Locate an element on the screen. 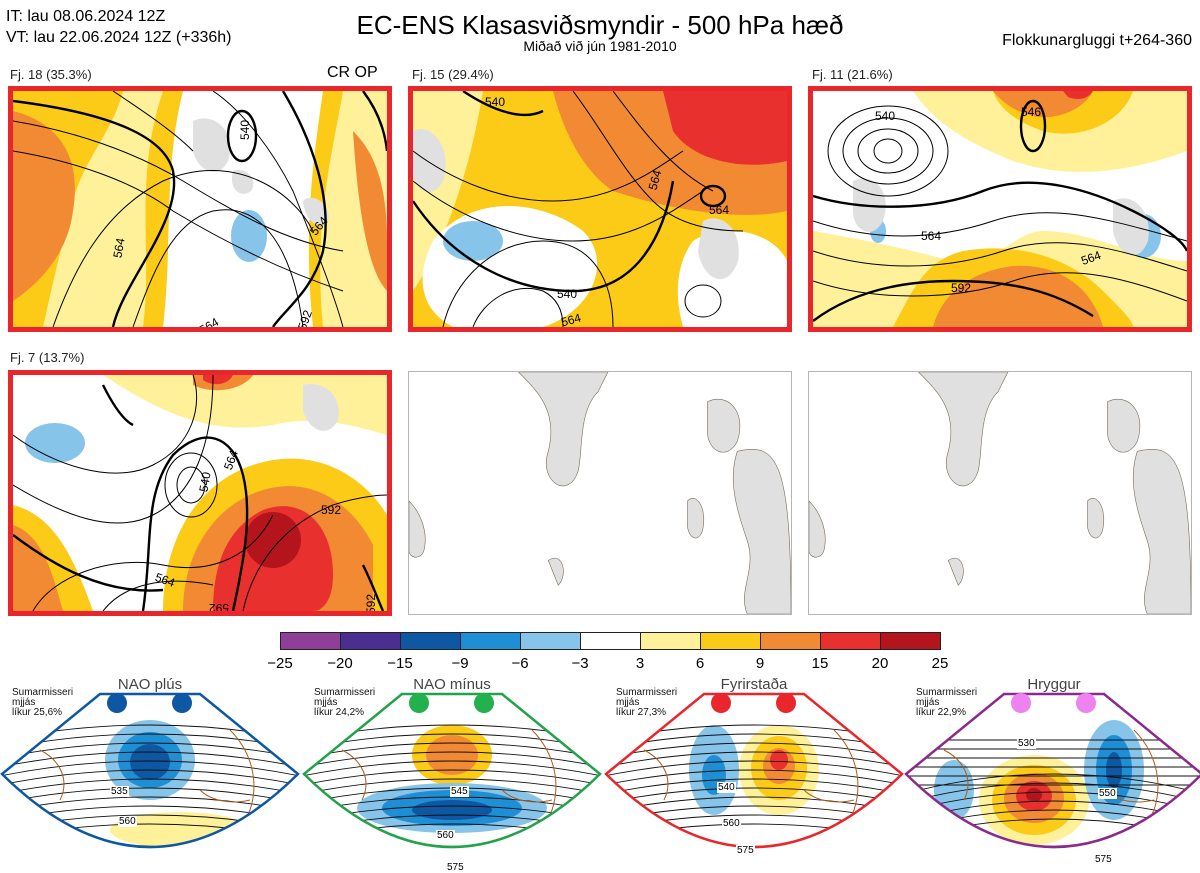  regime-panel: 535 560 is located at coordinates (150, 780).